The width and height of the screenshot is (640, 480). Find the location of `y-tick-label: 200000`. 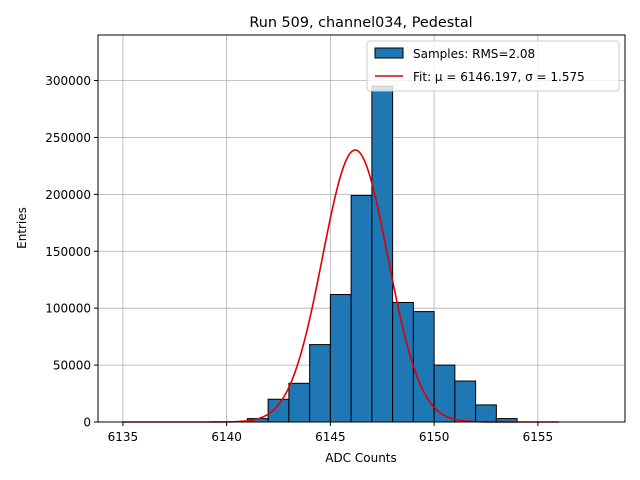

y-tick-label: 200000 is located at coordinates (68, 195).